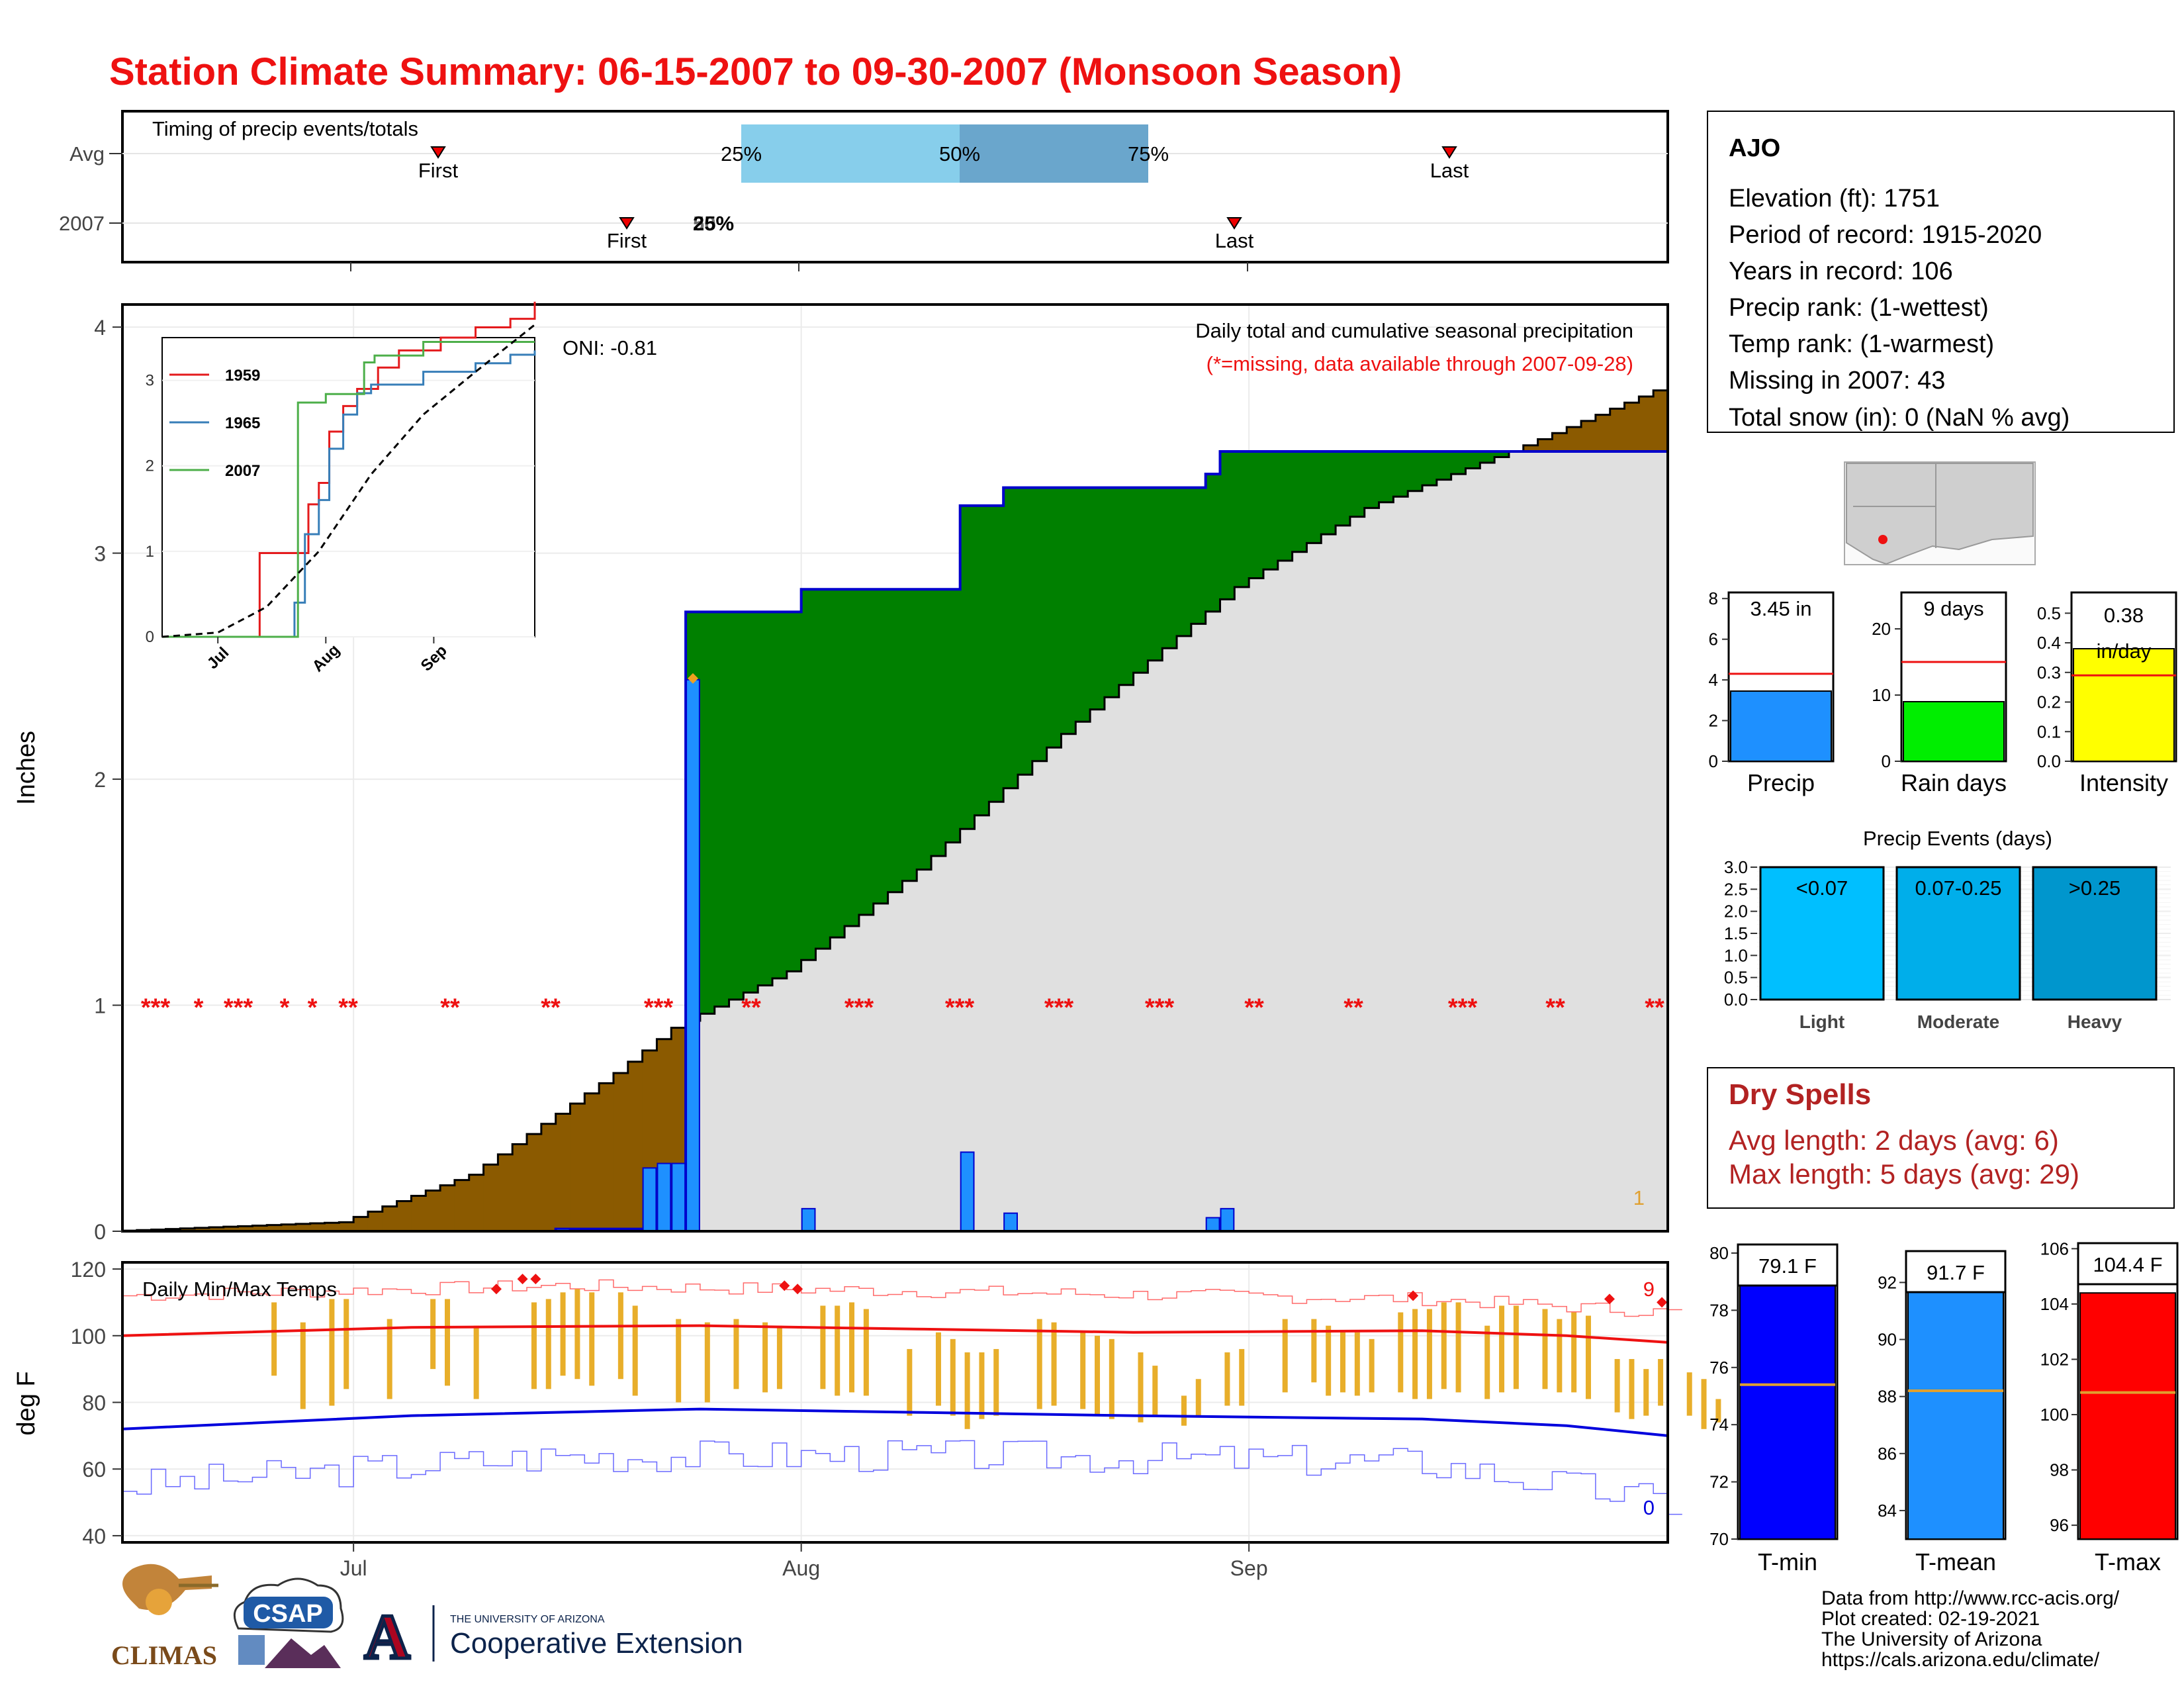  I want to click on daily-precip-bar, so click(649, 1200).